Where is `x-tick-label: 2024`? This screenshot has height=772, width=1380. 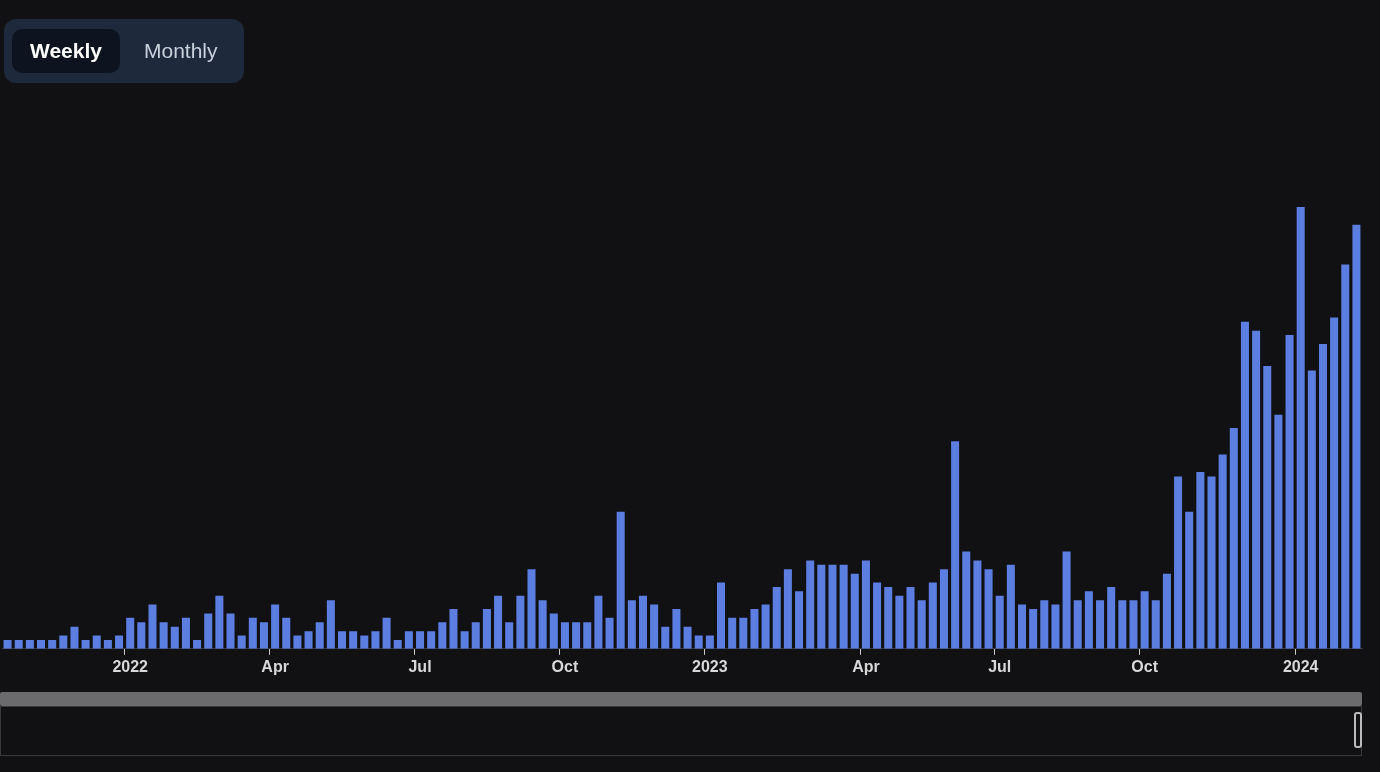
x-tick-label: 2024 is located at coordinates (1300, 666).